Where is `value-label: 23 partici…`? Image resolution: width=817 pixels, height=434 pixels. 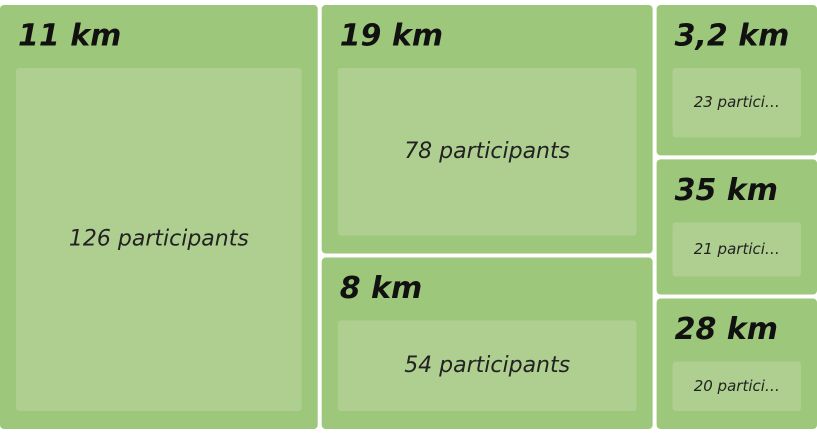
value-label: 23 partici… is located at coordinates (737, 102).